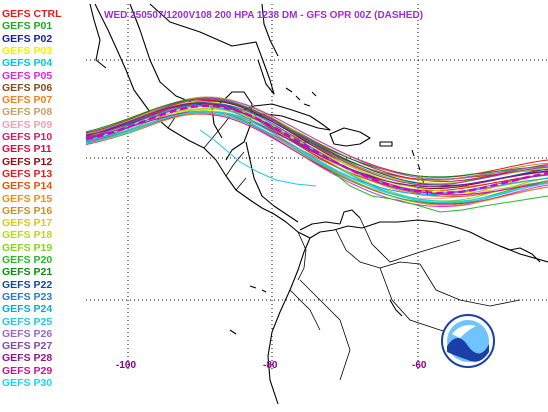  I want to click on legend-item: GEFS P16, so click(27, 210).